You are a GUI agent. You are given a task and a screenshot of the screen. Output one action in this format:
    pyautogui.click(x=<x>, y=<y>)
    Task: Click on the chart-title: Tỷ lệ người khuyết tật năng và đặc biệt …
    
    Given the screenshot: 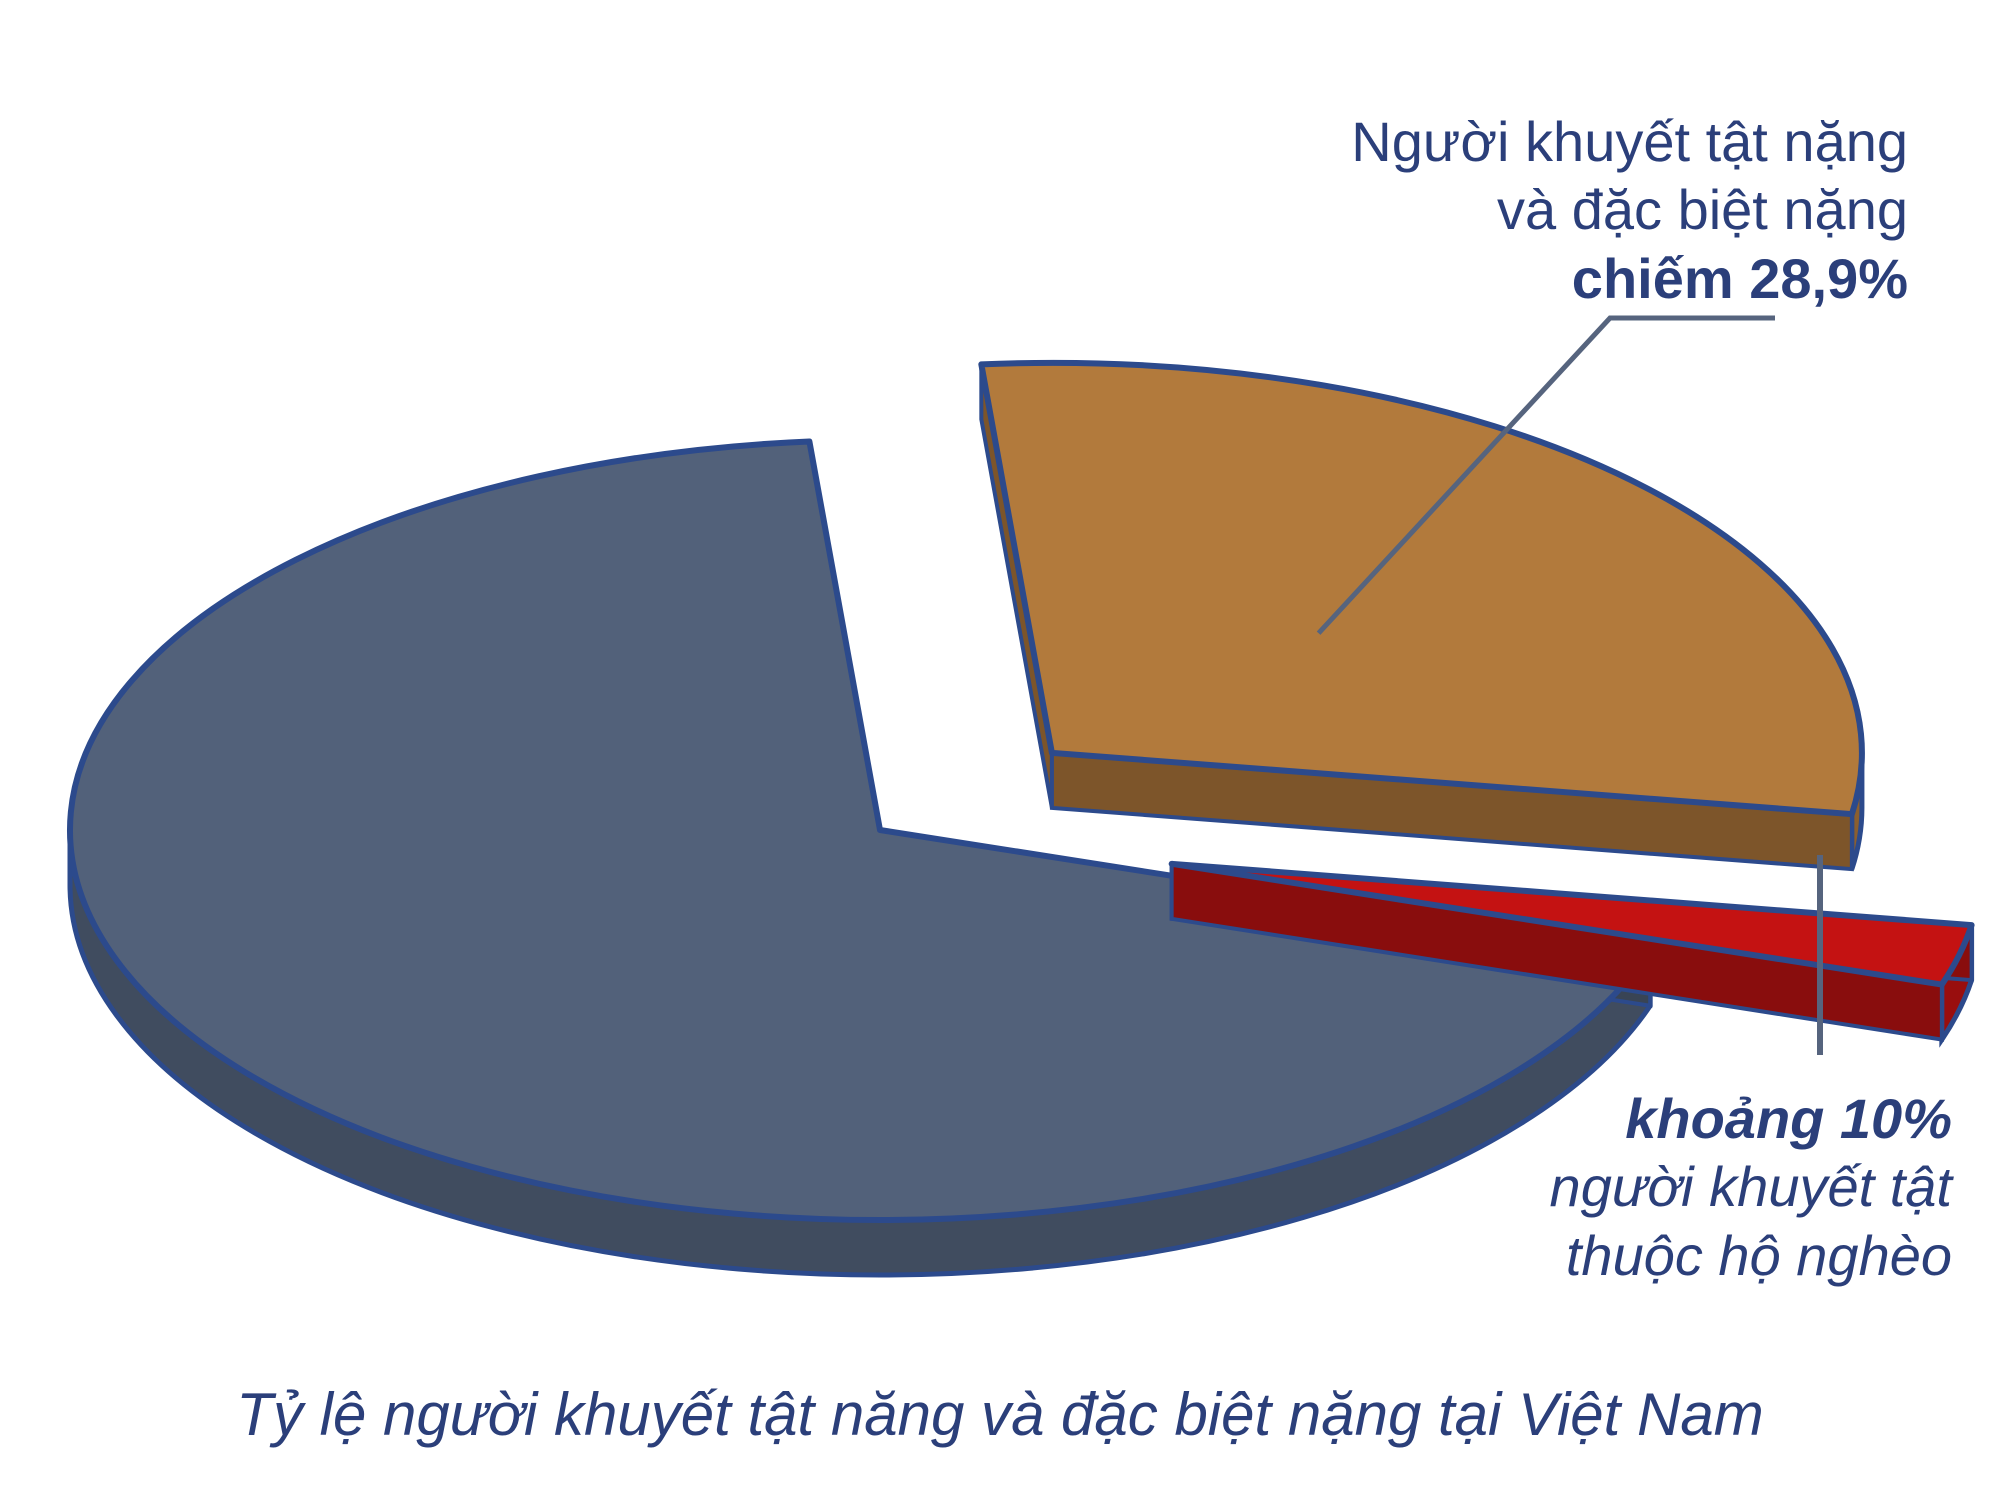 What is the action you would take?
    pyautogui.click(x=1000, y=1414)
    